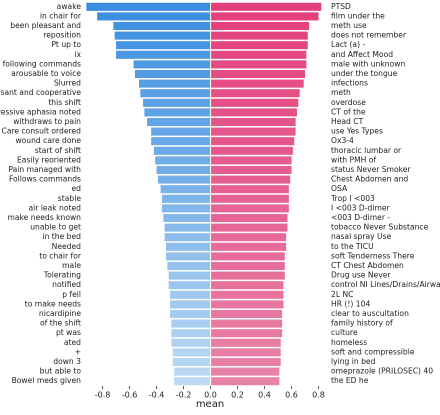  What do you see at coordinates (358, 15) in the screenshot?
I see `bar-label: film under the` at bounding box center [358, 15].